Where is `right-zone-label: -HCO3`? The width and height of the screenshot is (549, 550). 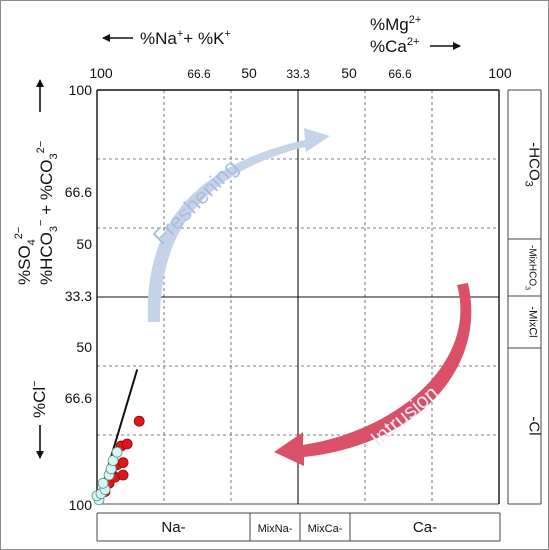 right-zone-label: -HCO3 is located at coordinates (533, 164).